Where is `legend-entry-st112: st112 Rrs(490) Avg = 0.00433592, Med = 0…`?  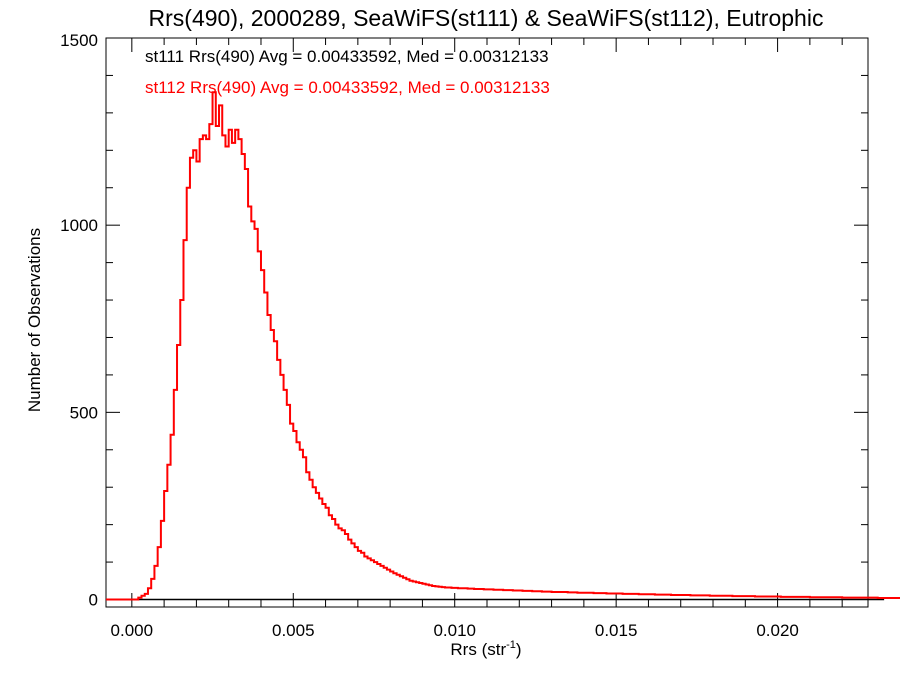 legend-entry-st112: st112 Rrs(490) Avg = 0.00433592, Med = 0… is located at coordinates (347, 87).